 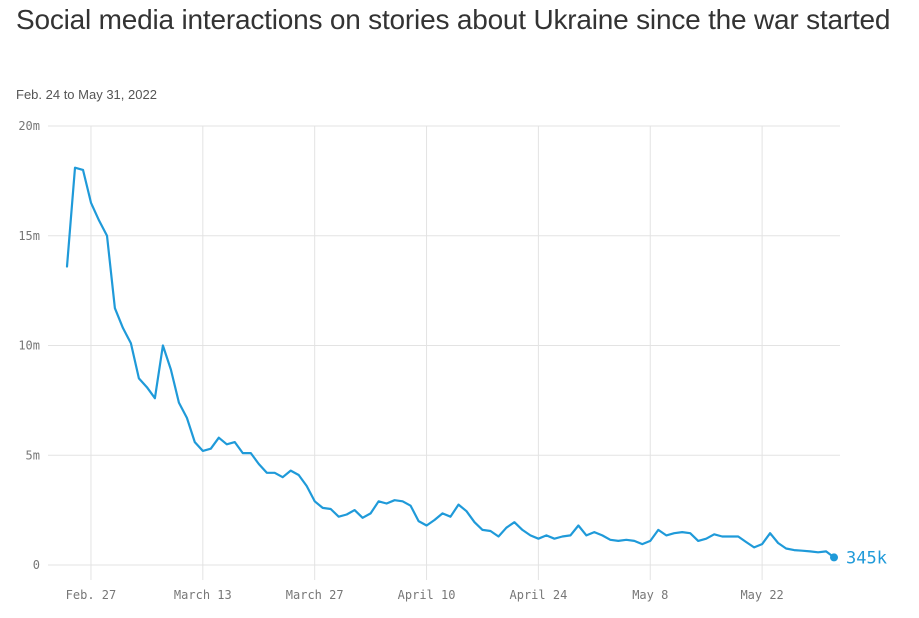 I want to click on x-tick-label: March 27, so click(x=315, y=595).